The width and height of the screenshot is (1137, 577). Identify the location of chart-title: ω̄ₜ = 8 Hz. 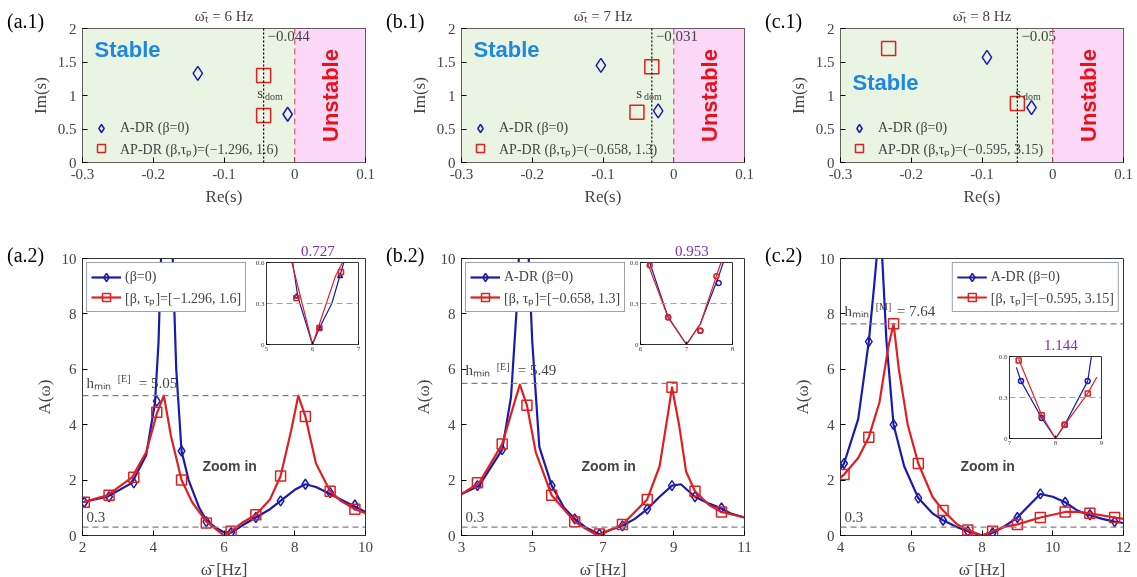
(982, 15).